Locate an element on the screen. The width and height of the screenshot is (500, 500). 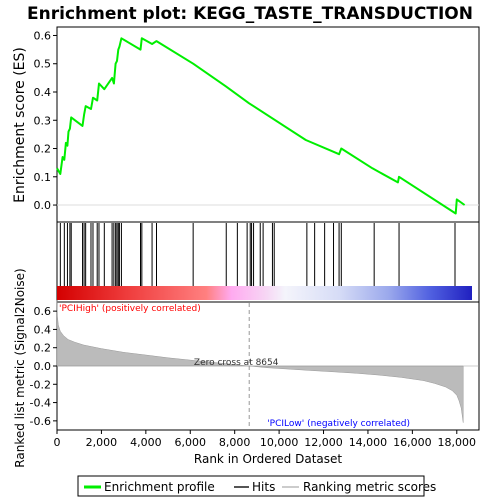
chart-title: Enrichment plot: KEGG_TASTE_TRANSDUCTION is located at coordinates (250, 14).